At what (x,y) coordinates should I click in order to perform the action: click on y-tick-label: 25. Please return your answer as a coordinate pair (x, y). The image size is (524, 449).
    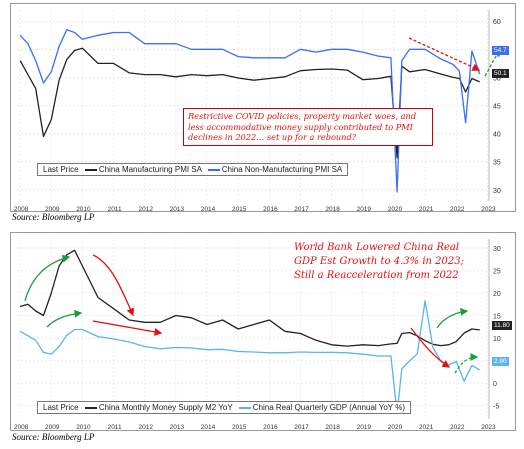
    Looking at the image, I should click on (497, 272).